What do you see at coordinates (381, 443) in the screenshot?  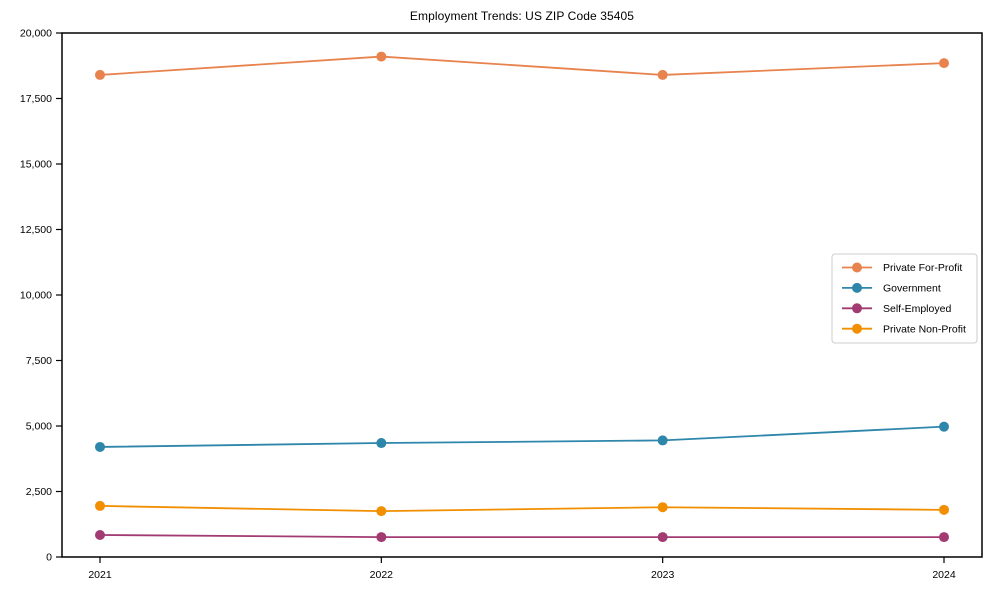 I see `data-point-government-2022` at bounding box center [381, 443].